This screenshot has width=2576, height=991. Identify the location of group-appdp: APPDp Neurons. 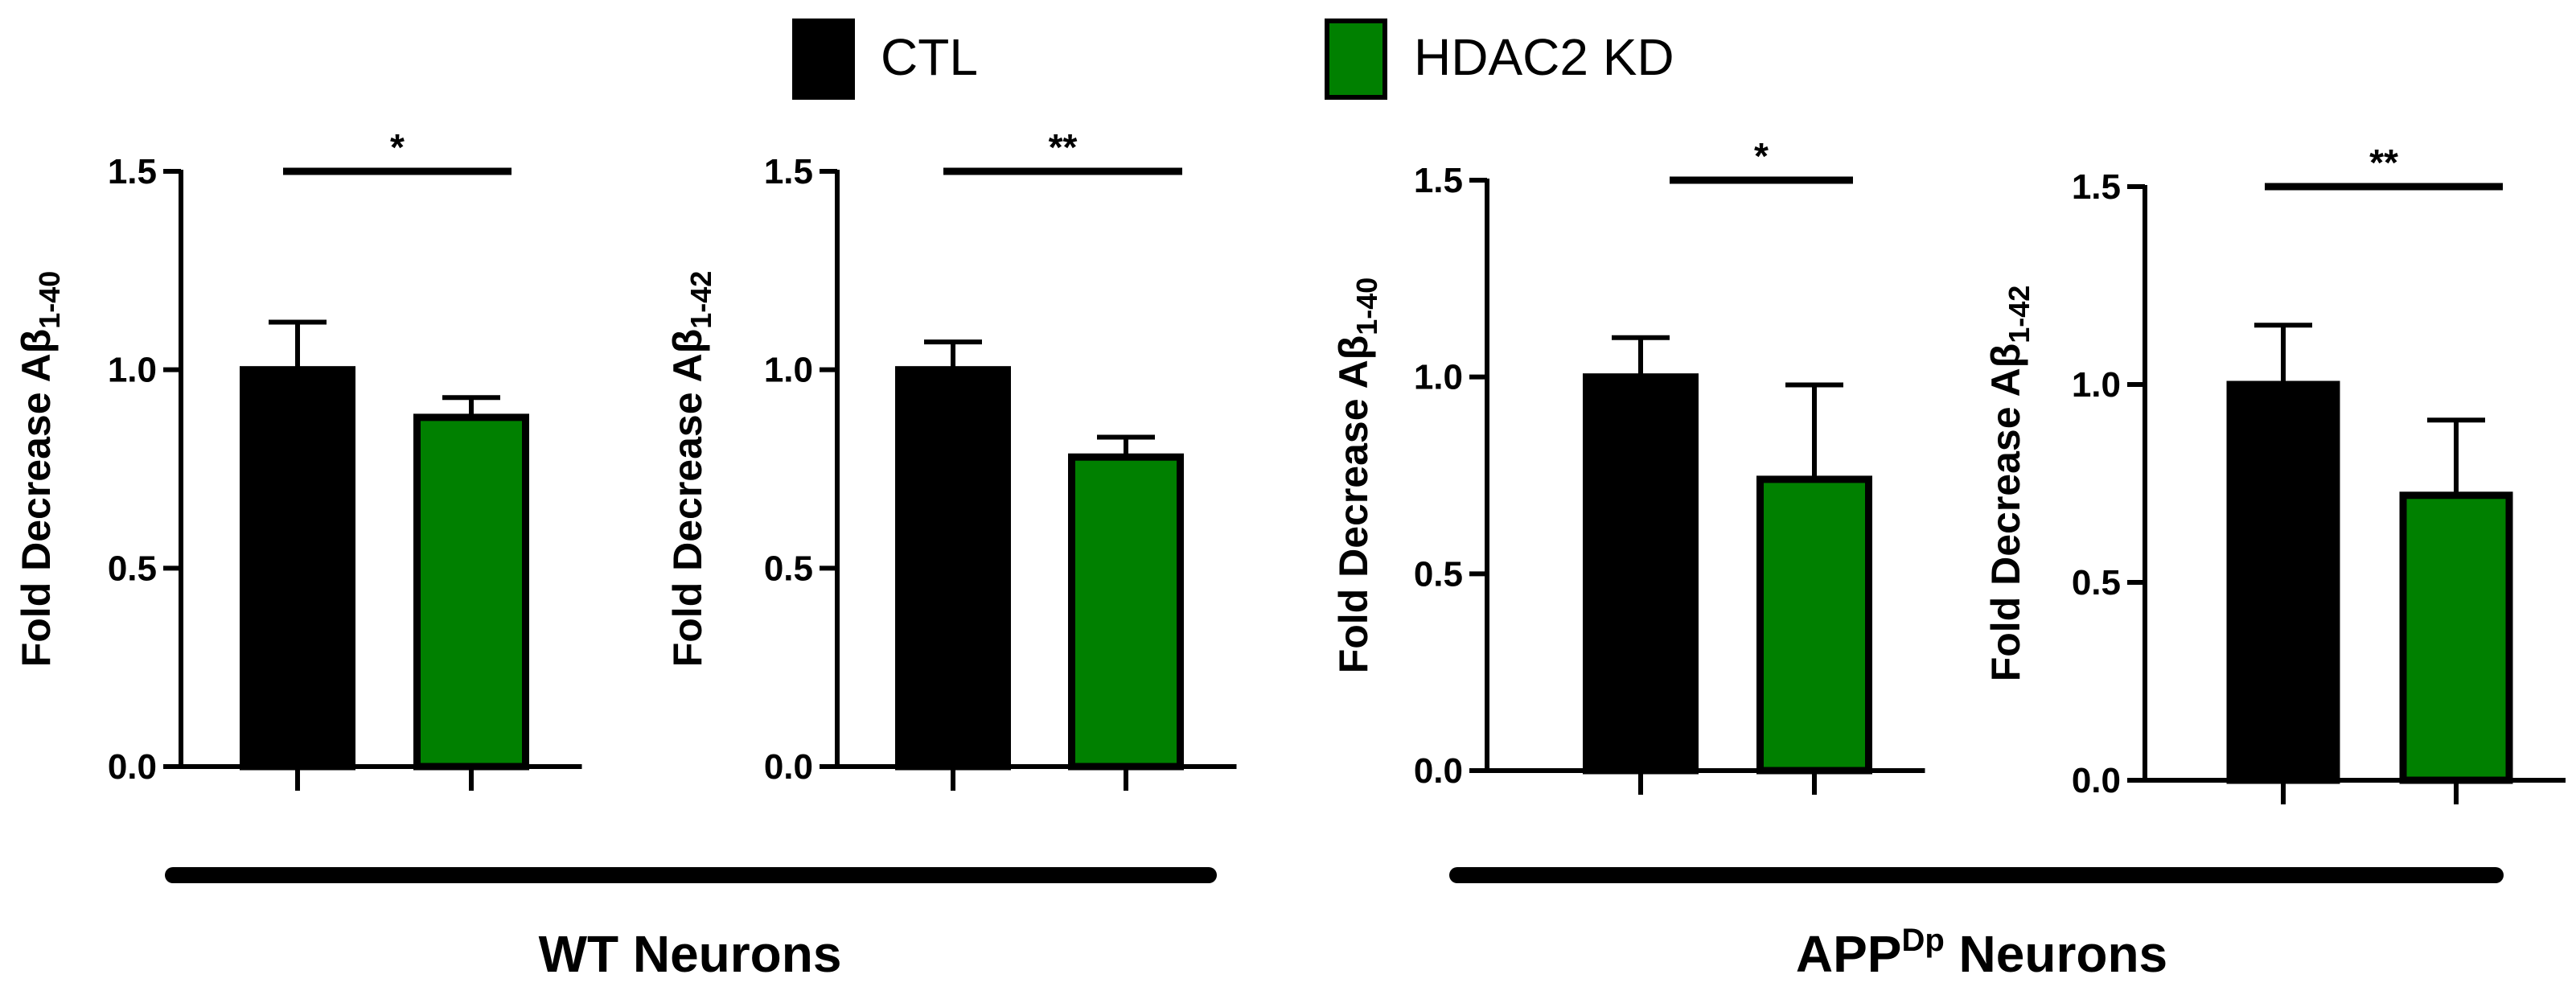
(1976, 925).